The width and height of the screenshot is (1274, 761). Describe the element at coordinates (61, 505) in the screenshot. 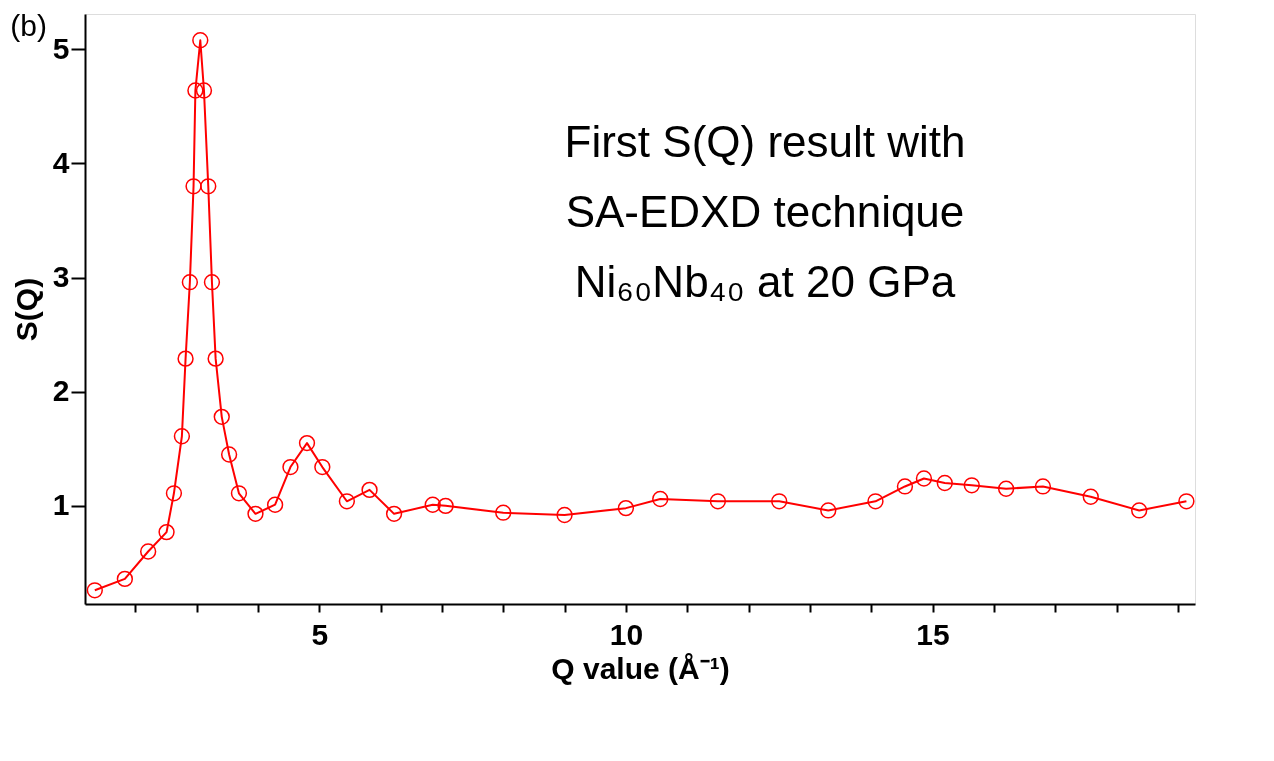

I see `y-tick-label: 1` at that location.